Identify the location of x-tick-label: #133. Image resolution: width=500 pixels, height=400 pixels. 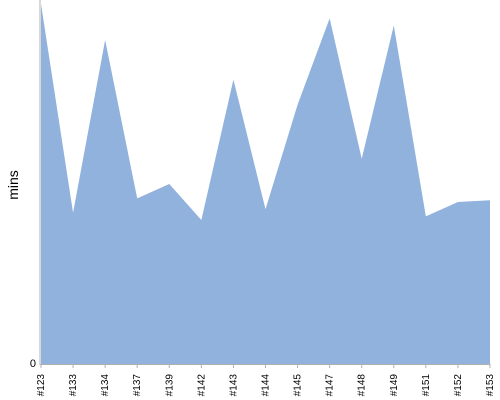
(73, 385).